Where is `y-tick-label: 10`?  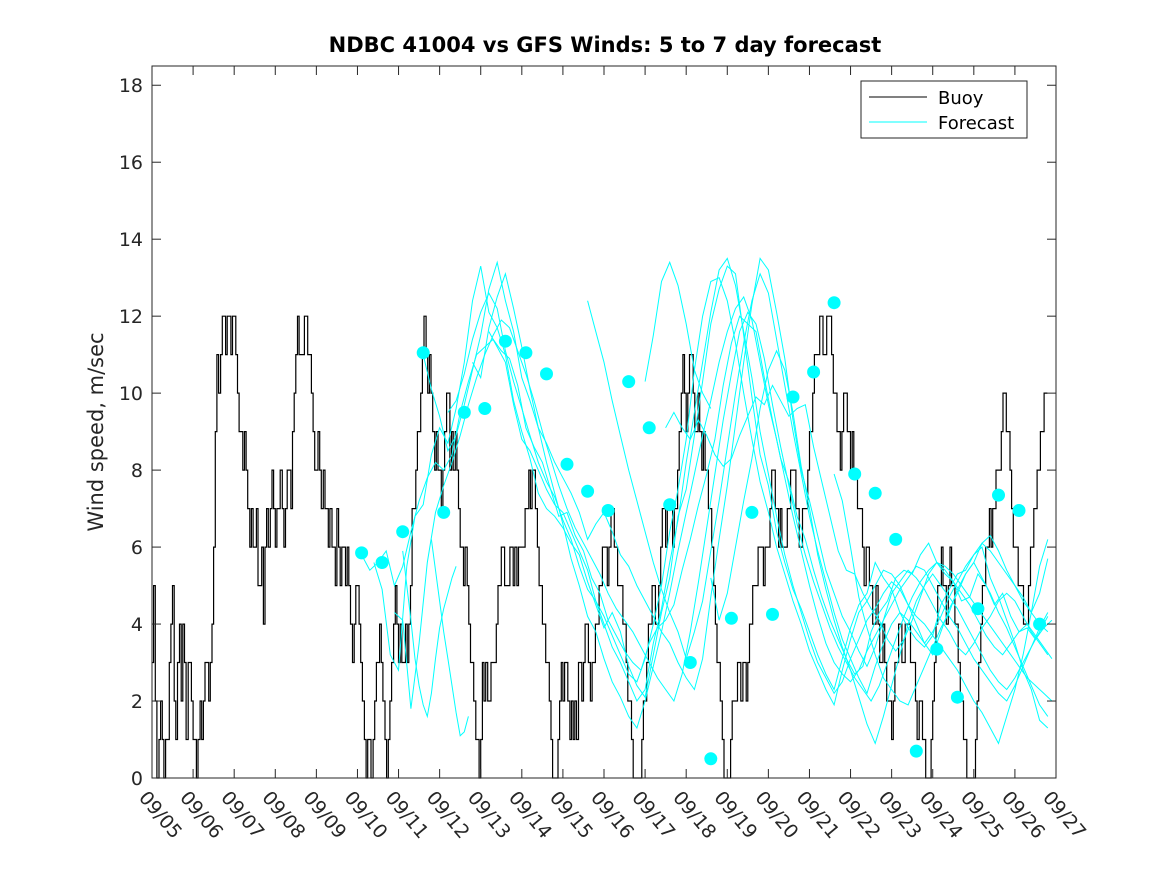 y-tick-label: 10 is located at coordinates (131, 394).